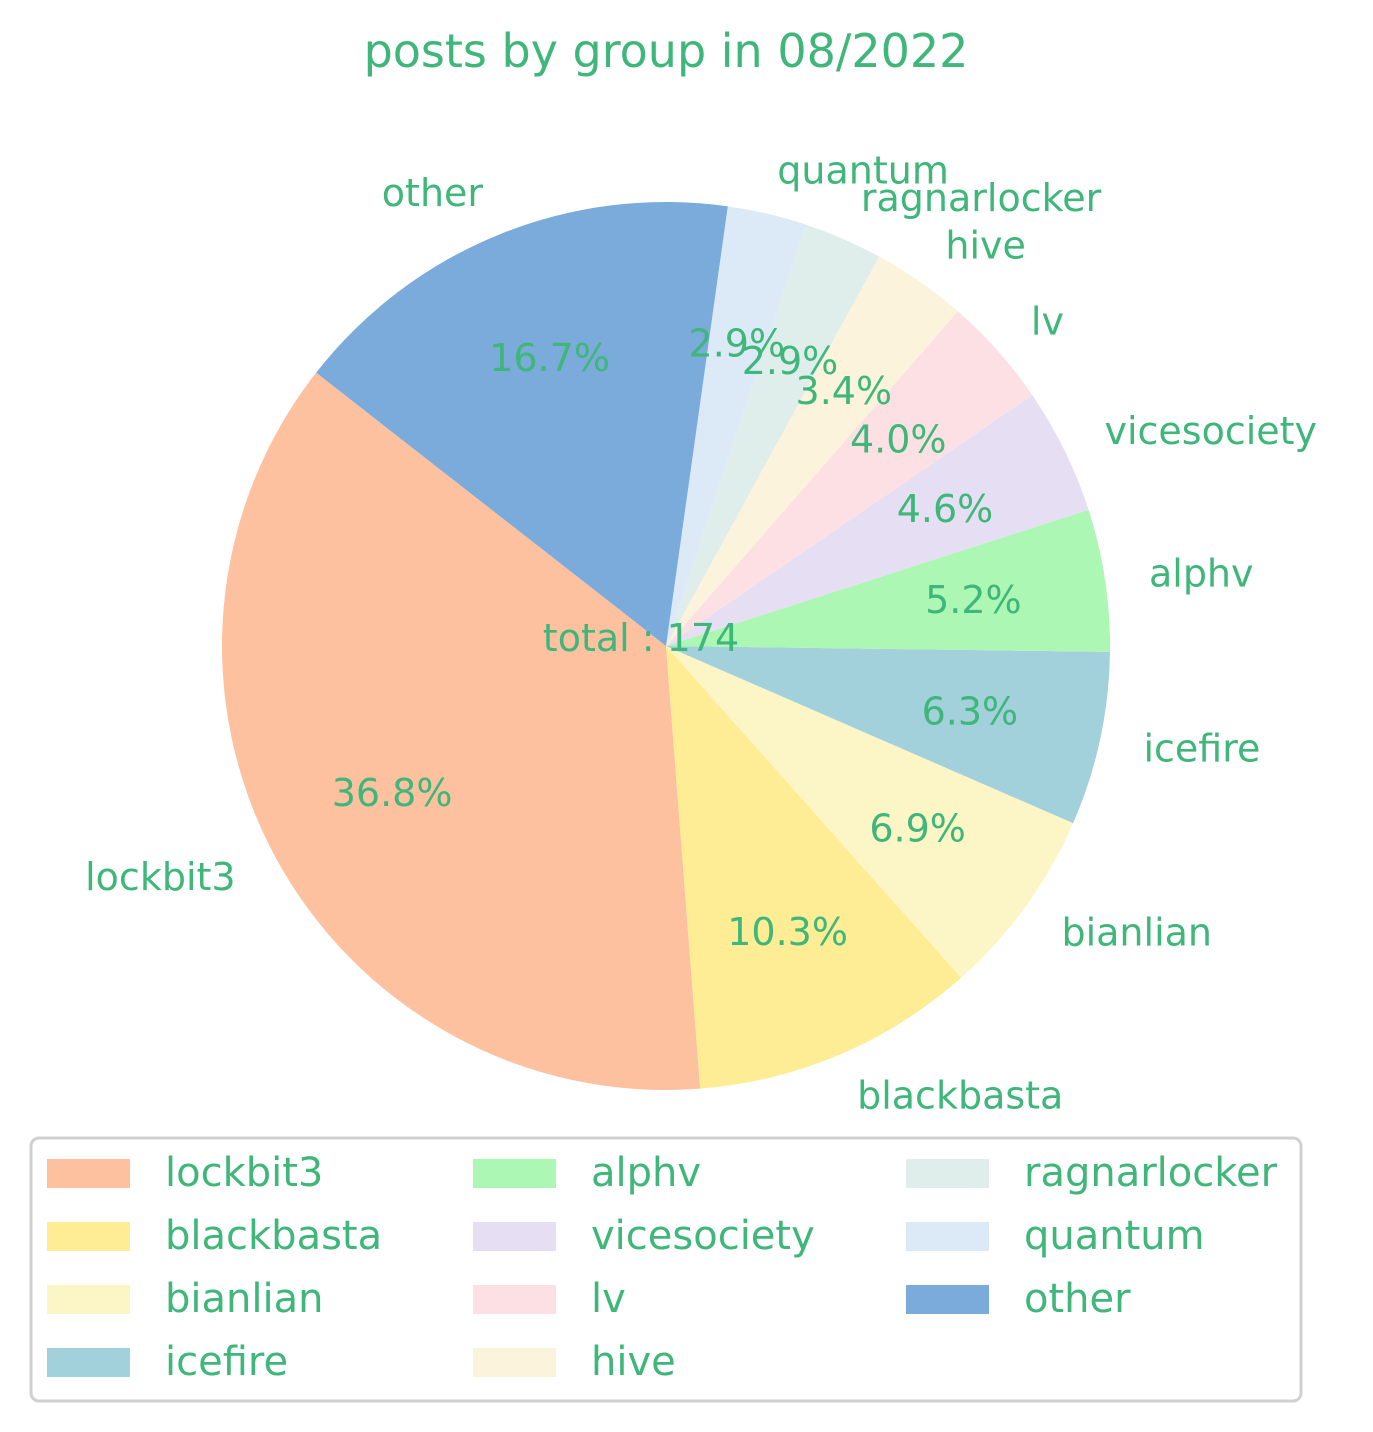 The height and width of the screenshot is (1432, 1373). I want to click on percent-label-vicesociety: 4.6%, so click(945, 509).